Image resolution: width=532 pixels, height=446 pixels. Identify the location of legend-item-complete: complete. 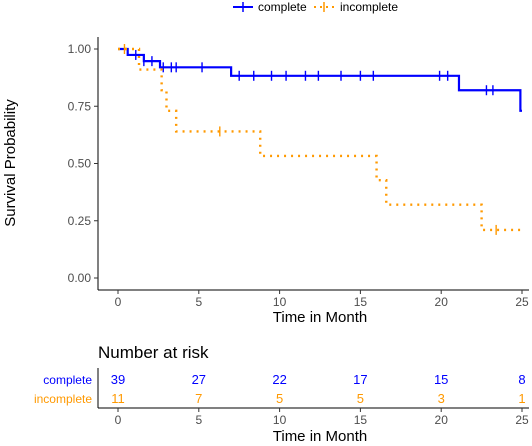
(270, 7).